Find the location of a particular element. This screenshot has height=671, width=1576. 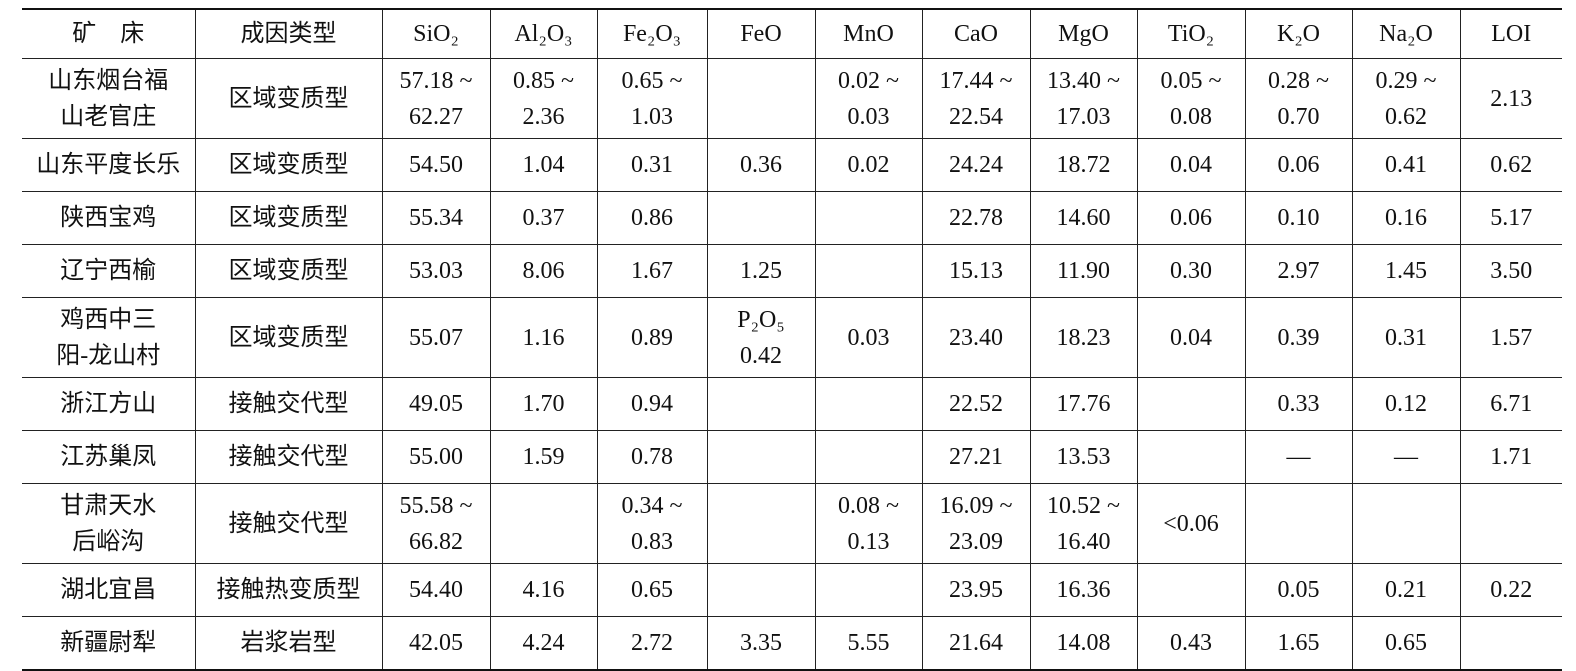

table-cell: 2.13 is located at coordinates (1510, 98).